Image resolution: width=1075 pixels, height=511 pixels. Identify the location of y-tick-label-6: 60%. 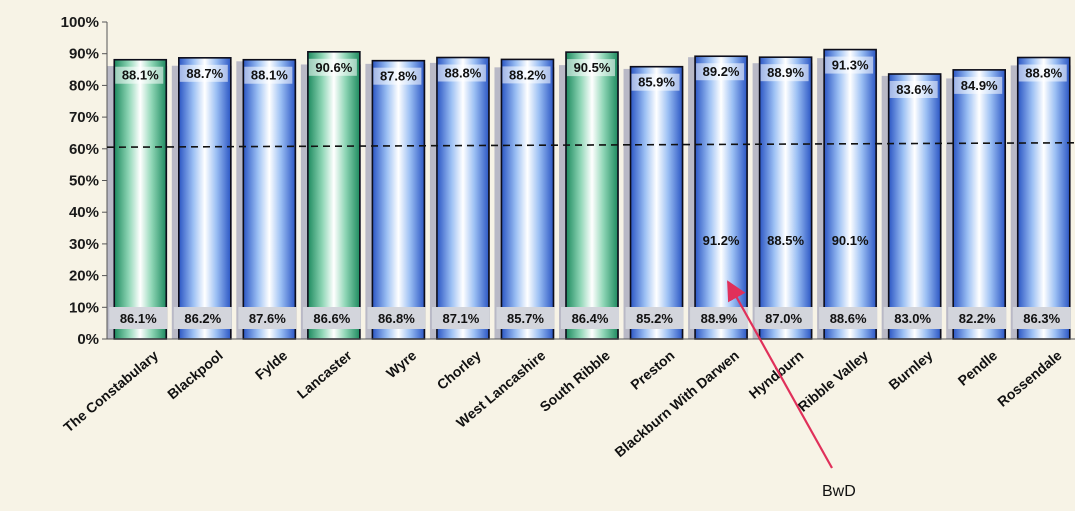
(84, 149).